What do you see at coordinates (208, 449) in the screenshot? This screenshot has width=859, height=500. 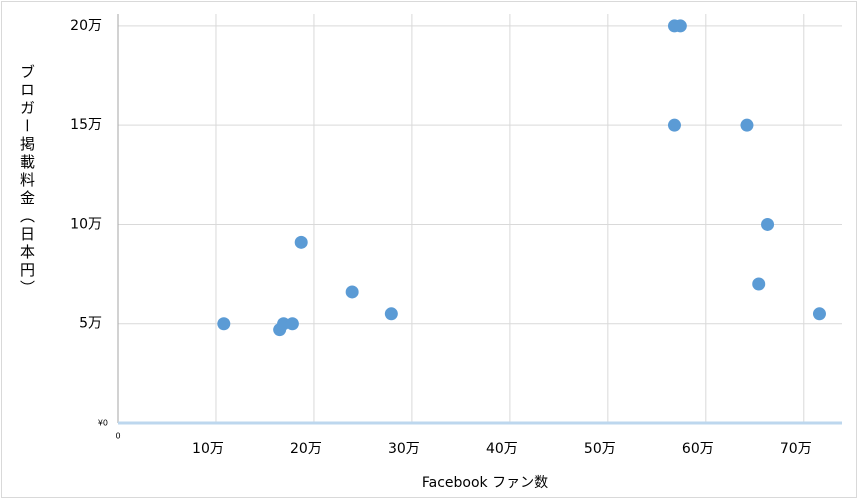 I see `x-tick-label: 10万` at bounding box center [208, 449].